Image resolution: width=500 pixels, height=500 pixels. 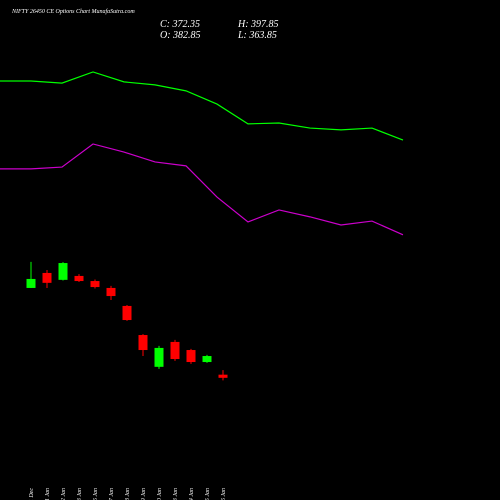 I want to click on open-label: O: 382.85, so click(x=180, y=35).